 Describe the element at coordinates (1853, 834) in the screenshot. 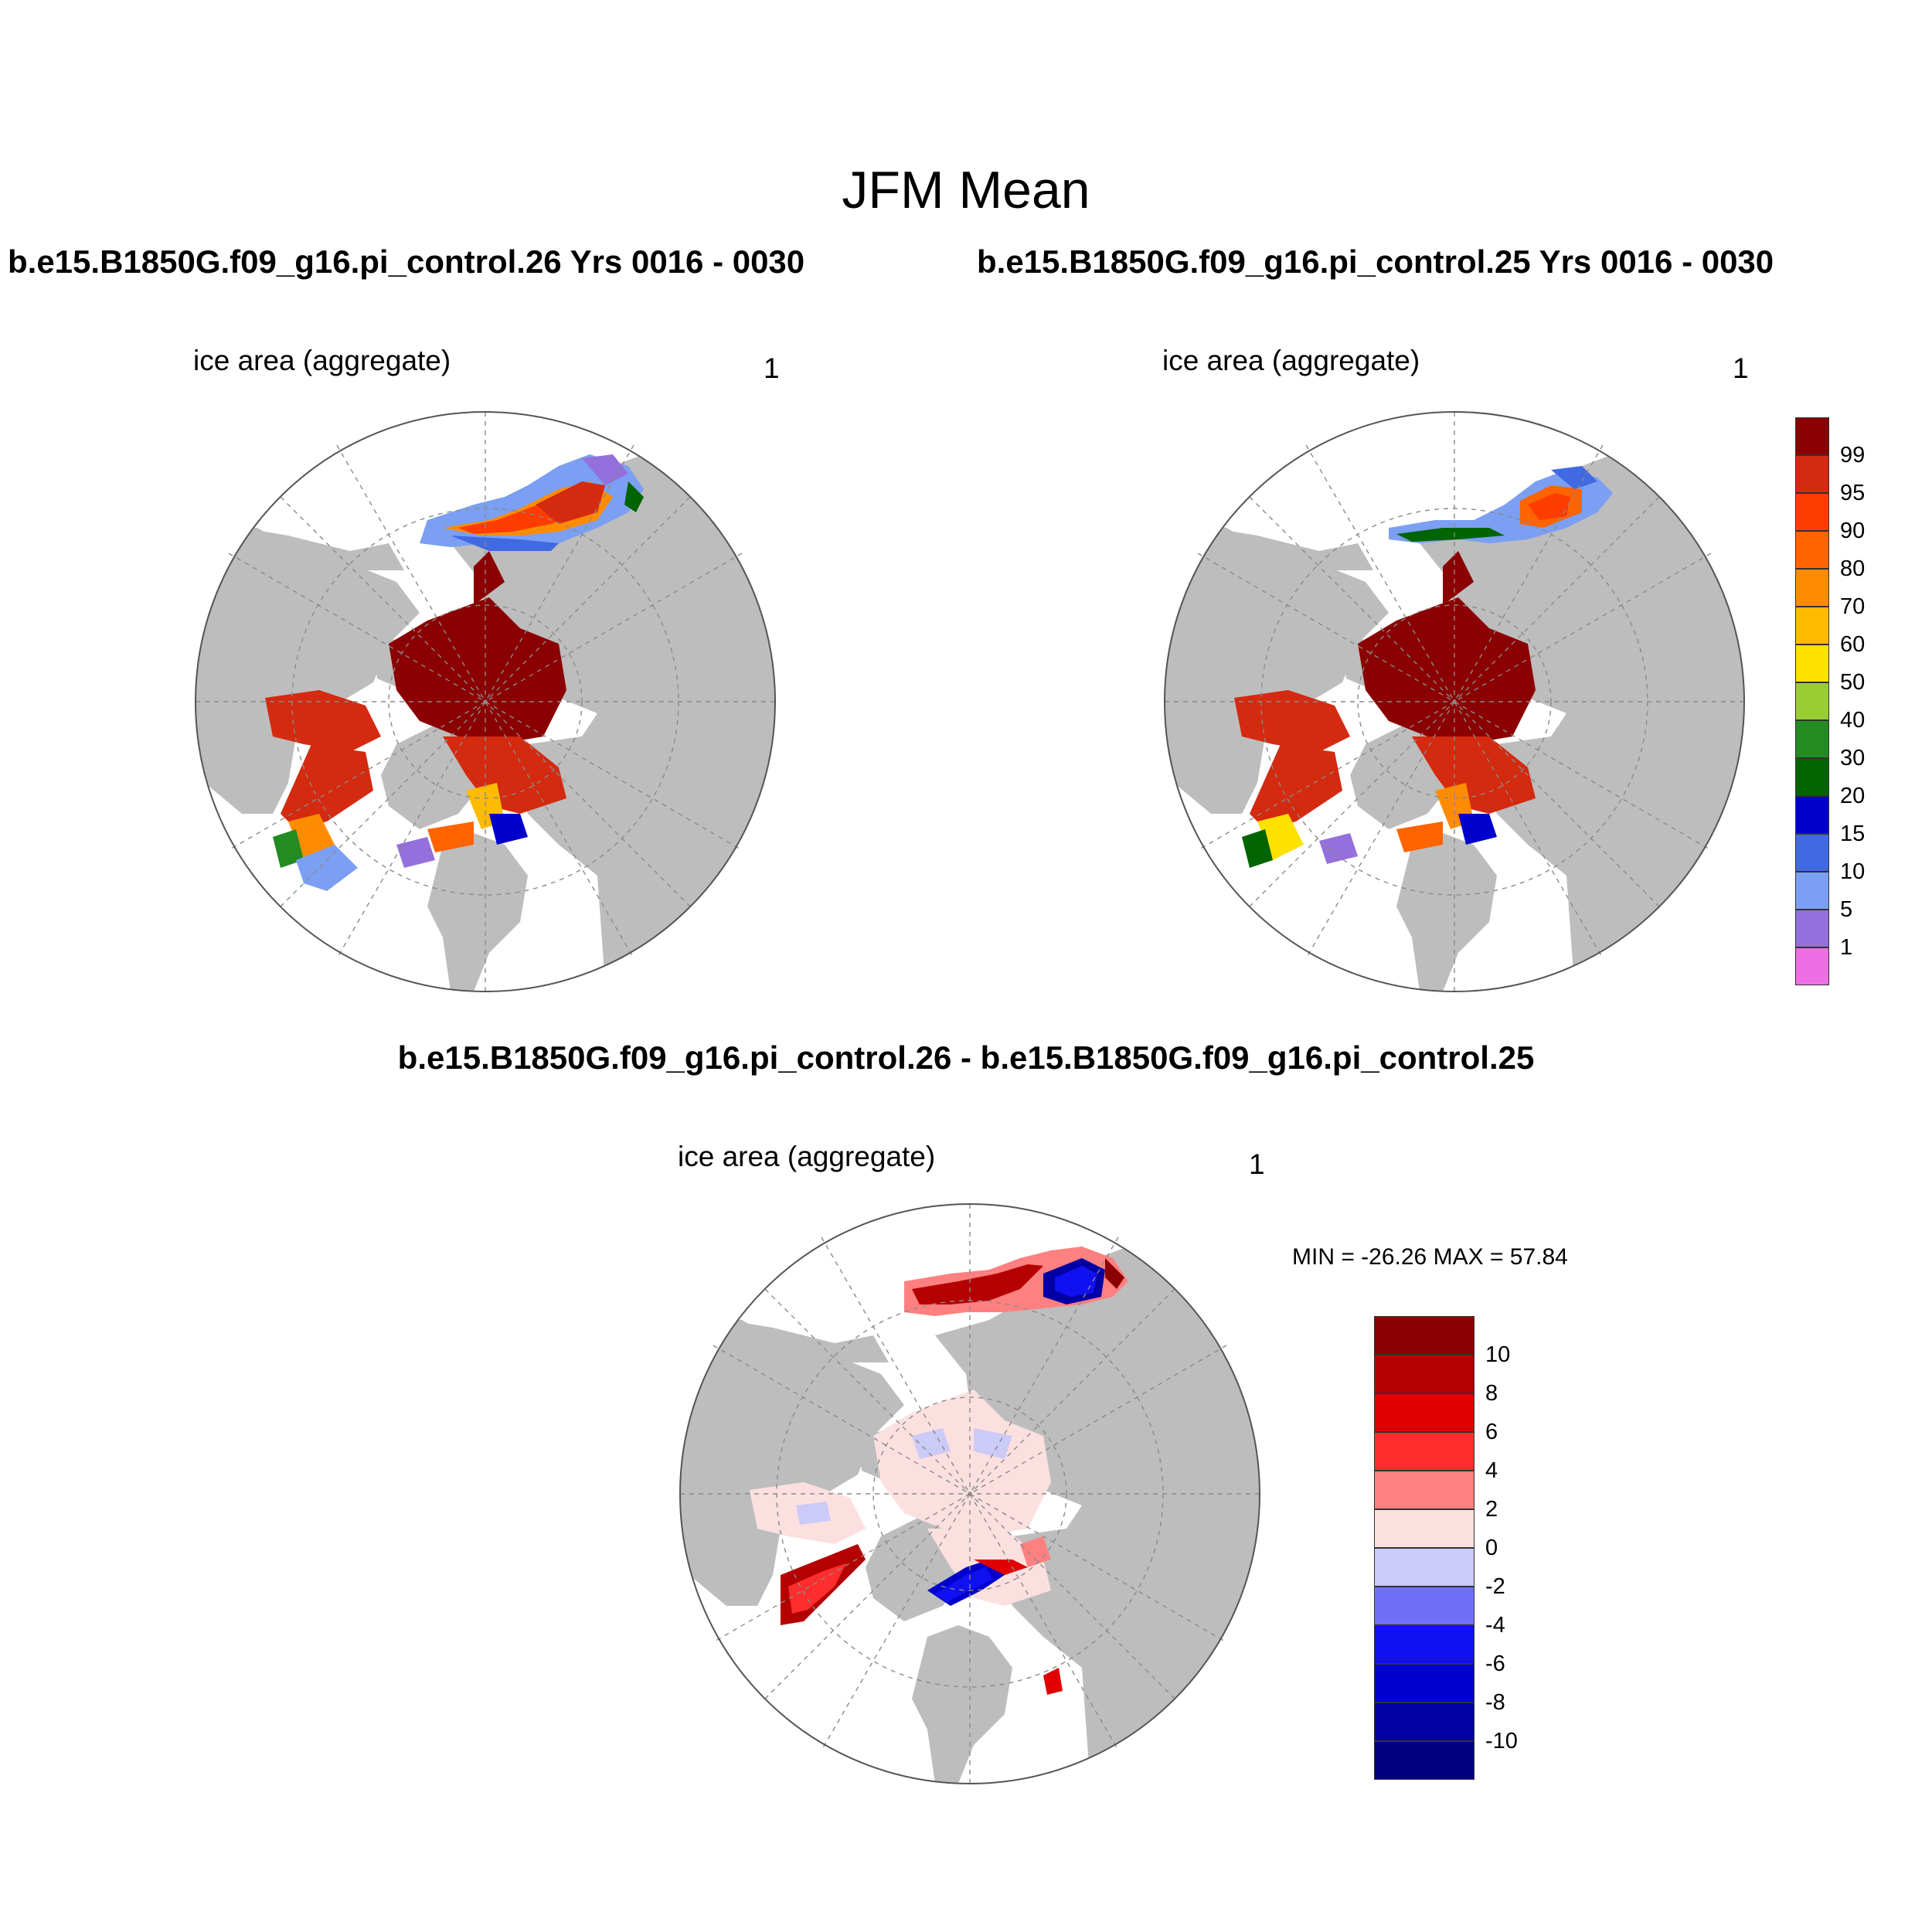

I see `main-legend-label: 15` at that location.